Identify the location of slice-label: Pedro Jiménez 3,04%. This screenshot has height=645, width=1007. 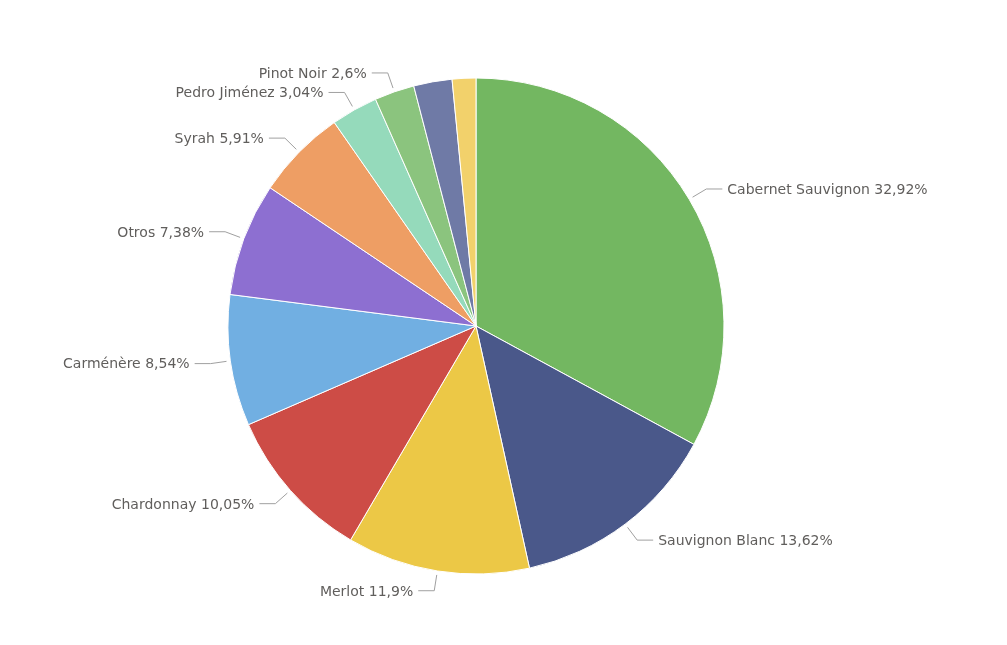
(249, 92).